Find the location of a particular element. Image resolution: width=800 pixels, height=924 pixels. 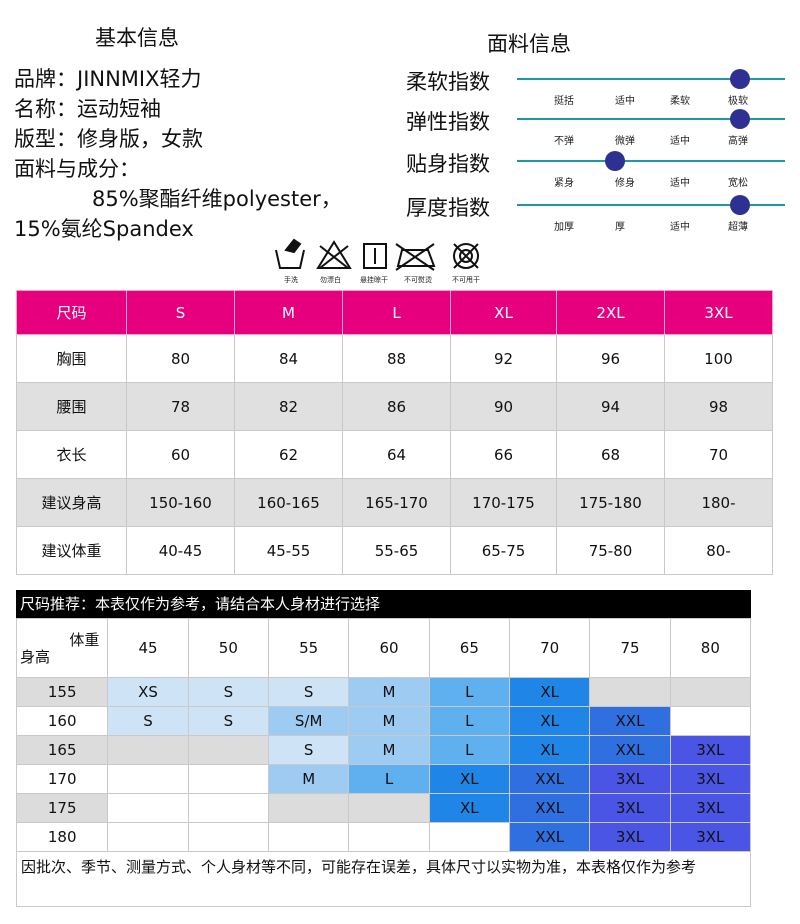

recommendation-row: 165 S M L XL XXL 3XL is located at coordinates (383, 750).